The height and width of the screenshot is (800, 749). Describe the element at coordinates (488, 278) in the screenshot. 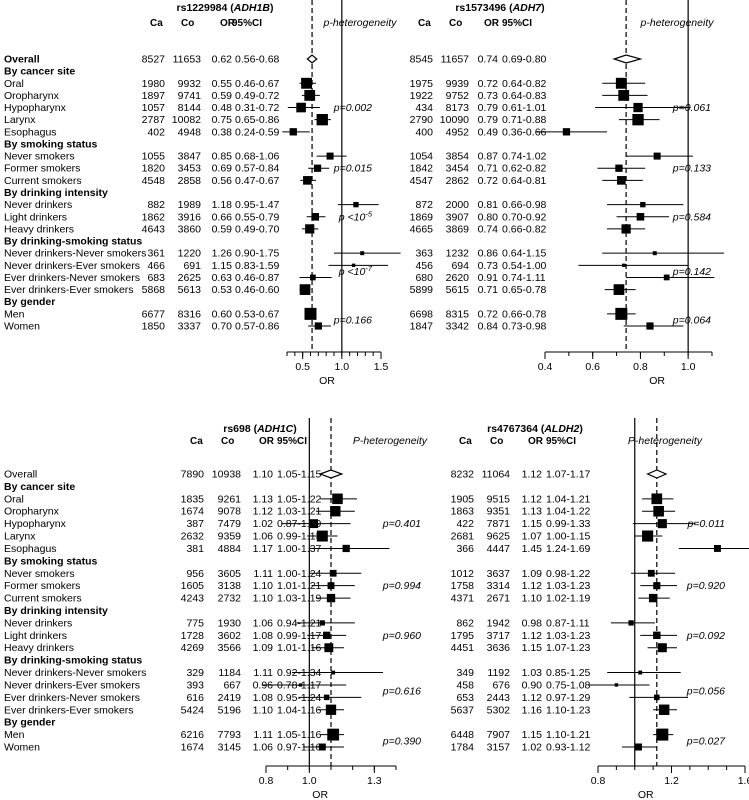

I see `cell-or: 0.91` at that location.